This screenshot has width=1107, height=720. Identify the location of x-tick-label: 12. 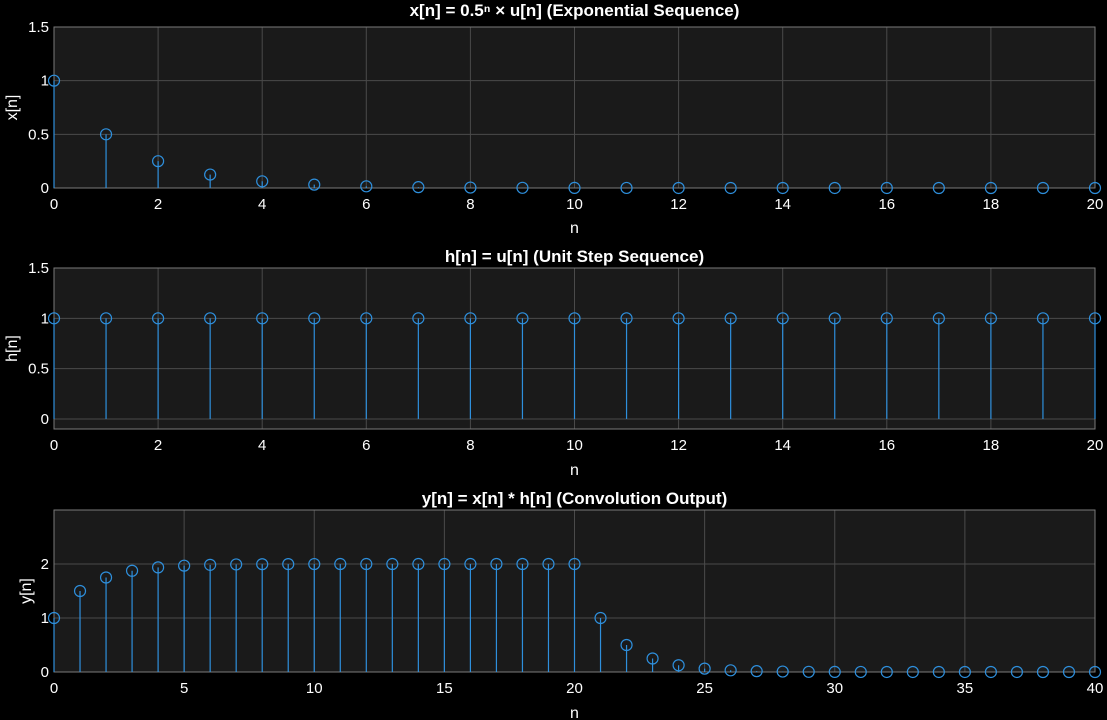
(678, 445).